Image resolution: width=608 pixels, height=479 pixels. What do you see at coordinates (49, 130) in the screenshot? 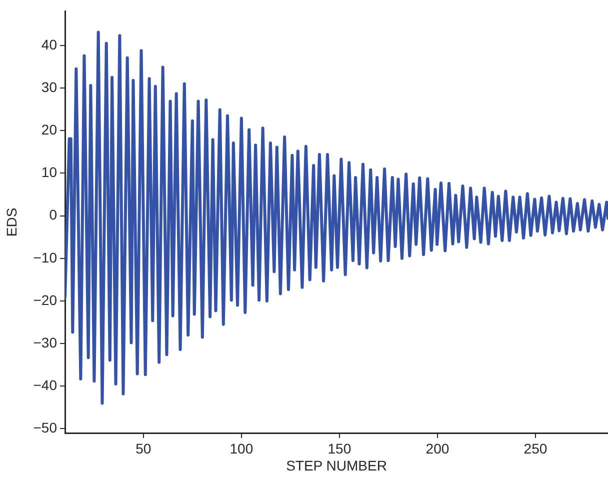
I see `y-tick-label: 20` at bounding box center [49, 130].